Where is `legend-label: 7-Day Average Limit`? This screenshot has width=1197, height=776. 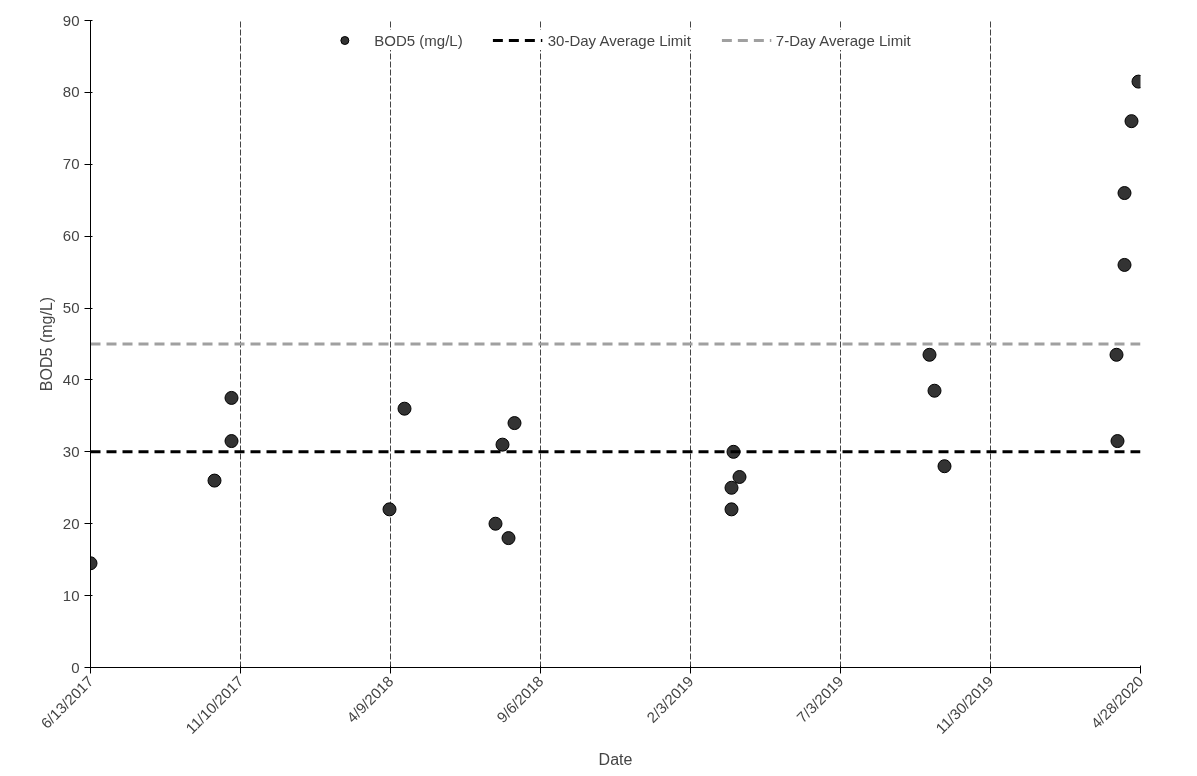
legend-label: 7-Day Average Limit is located at coordinates (843, 40).